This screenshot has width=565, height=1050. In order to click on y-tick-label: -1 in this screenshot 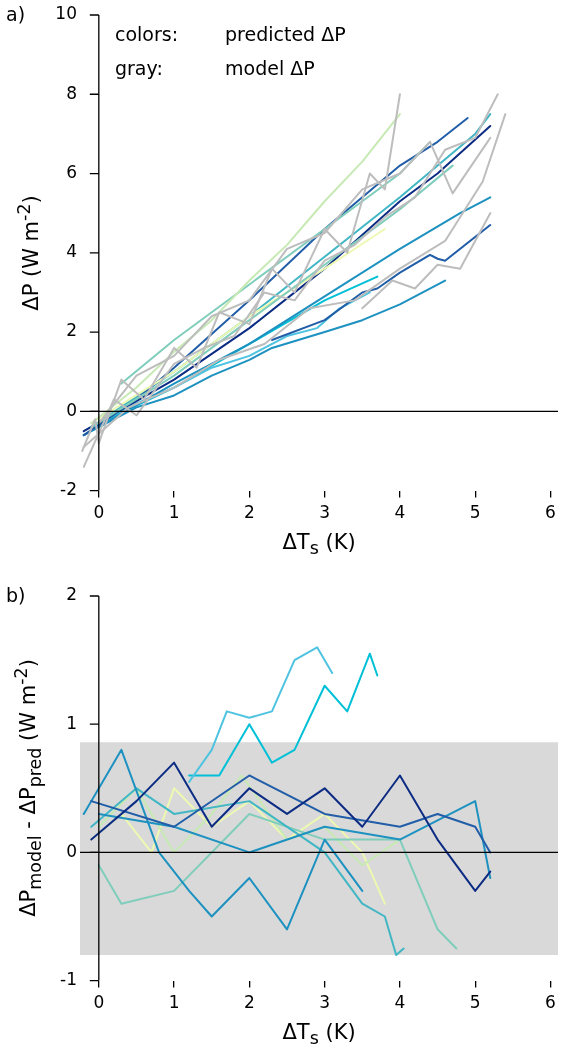, I will do `click(68, 979)`.